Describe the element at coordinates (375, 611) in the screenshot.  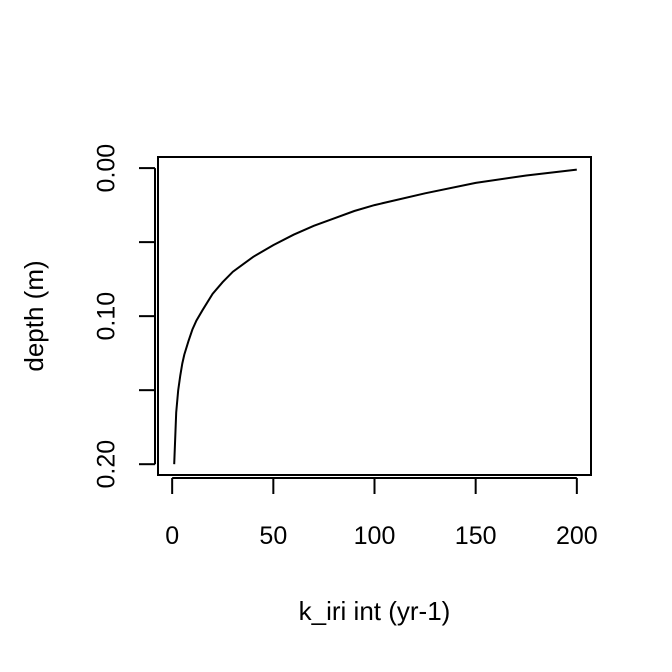
I see `x-axis-title: k_iri int (yr-1)` at that location.